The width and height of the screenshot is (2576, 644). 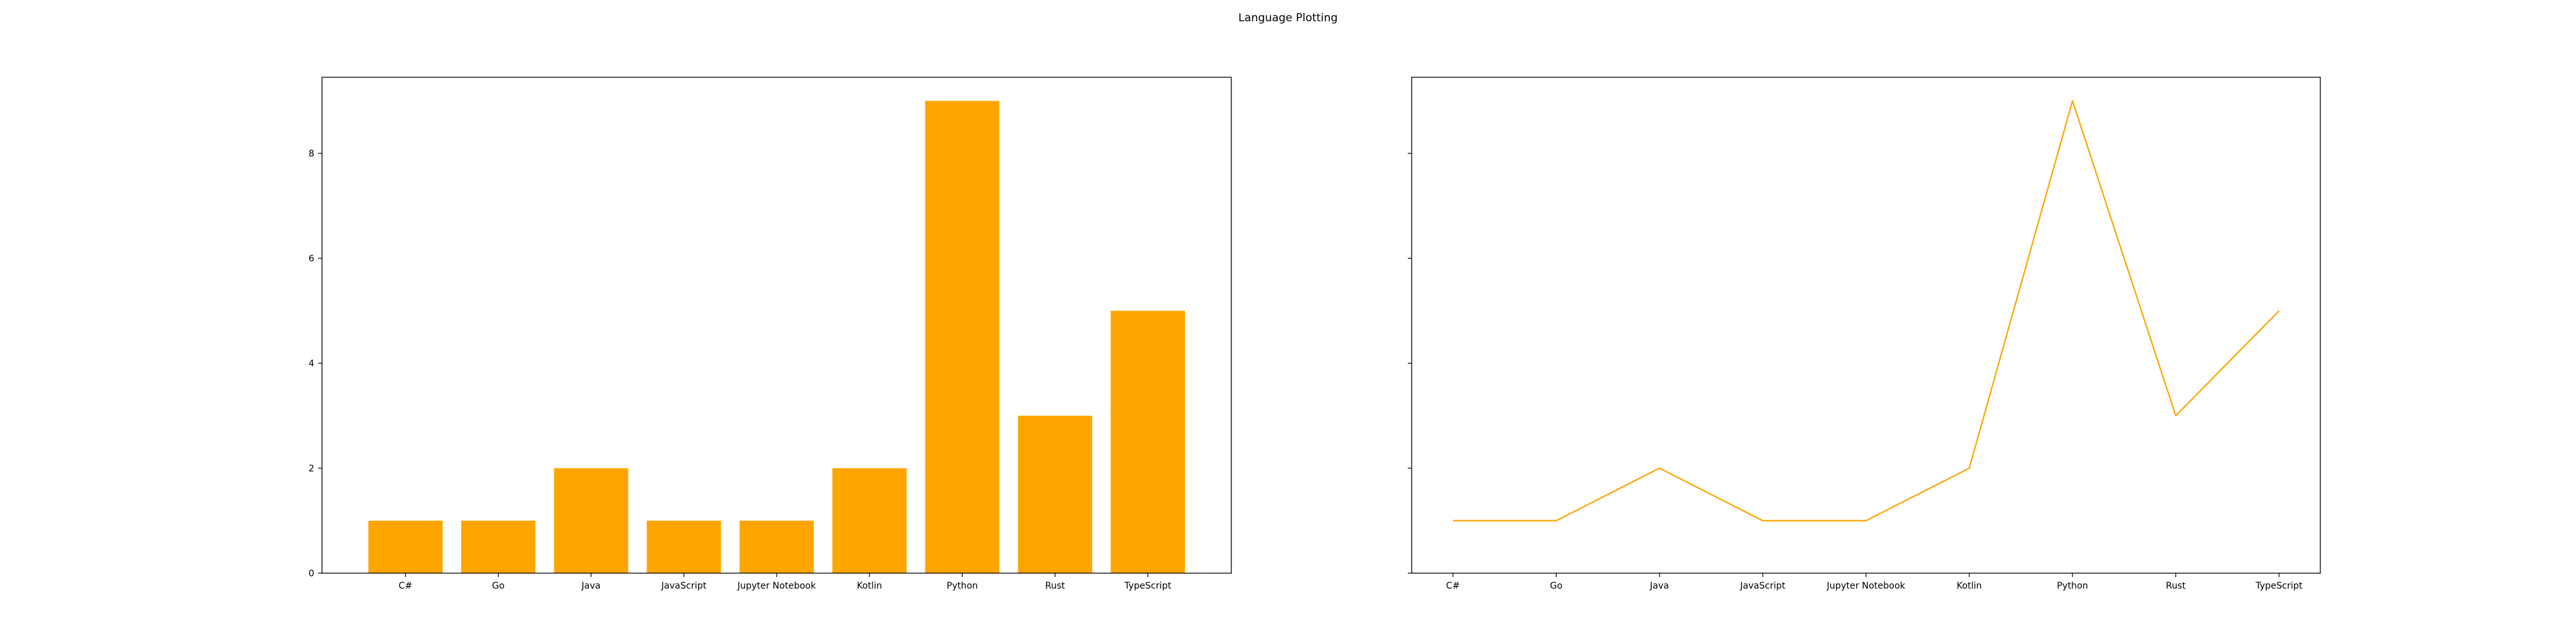 What do you see at coordinates (311, 259) in the screenshot?
I see `y-tick-label: 6` at bounding box center [311, 259].